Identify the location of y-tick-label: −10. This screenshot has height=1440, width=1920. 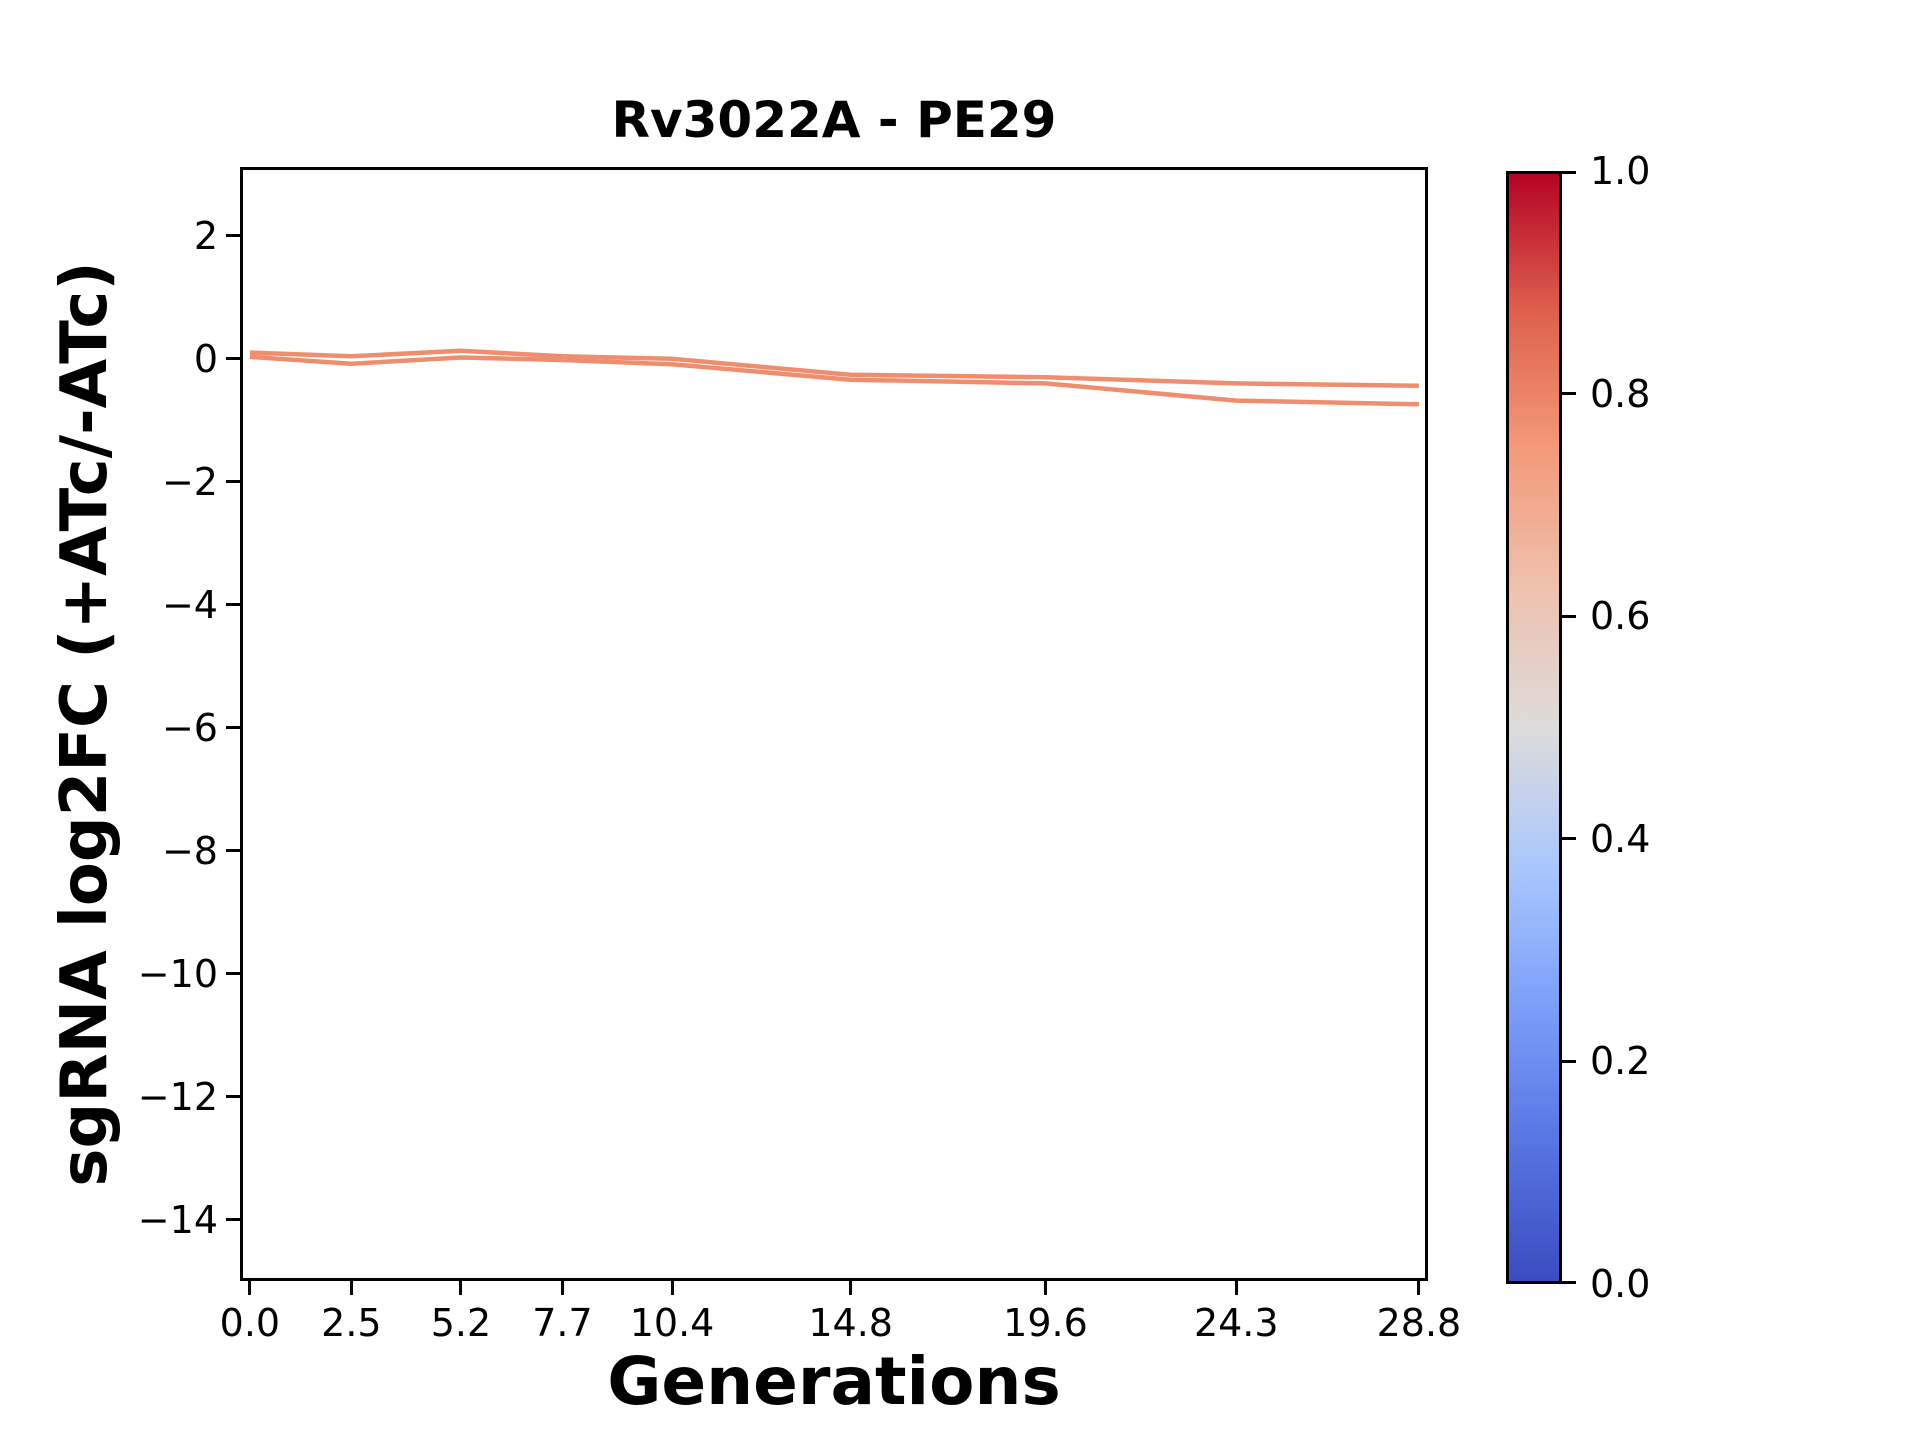
(177, 973).